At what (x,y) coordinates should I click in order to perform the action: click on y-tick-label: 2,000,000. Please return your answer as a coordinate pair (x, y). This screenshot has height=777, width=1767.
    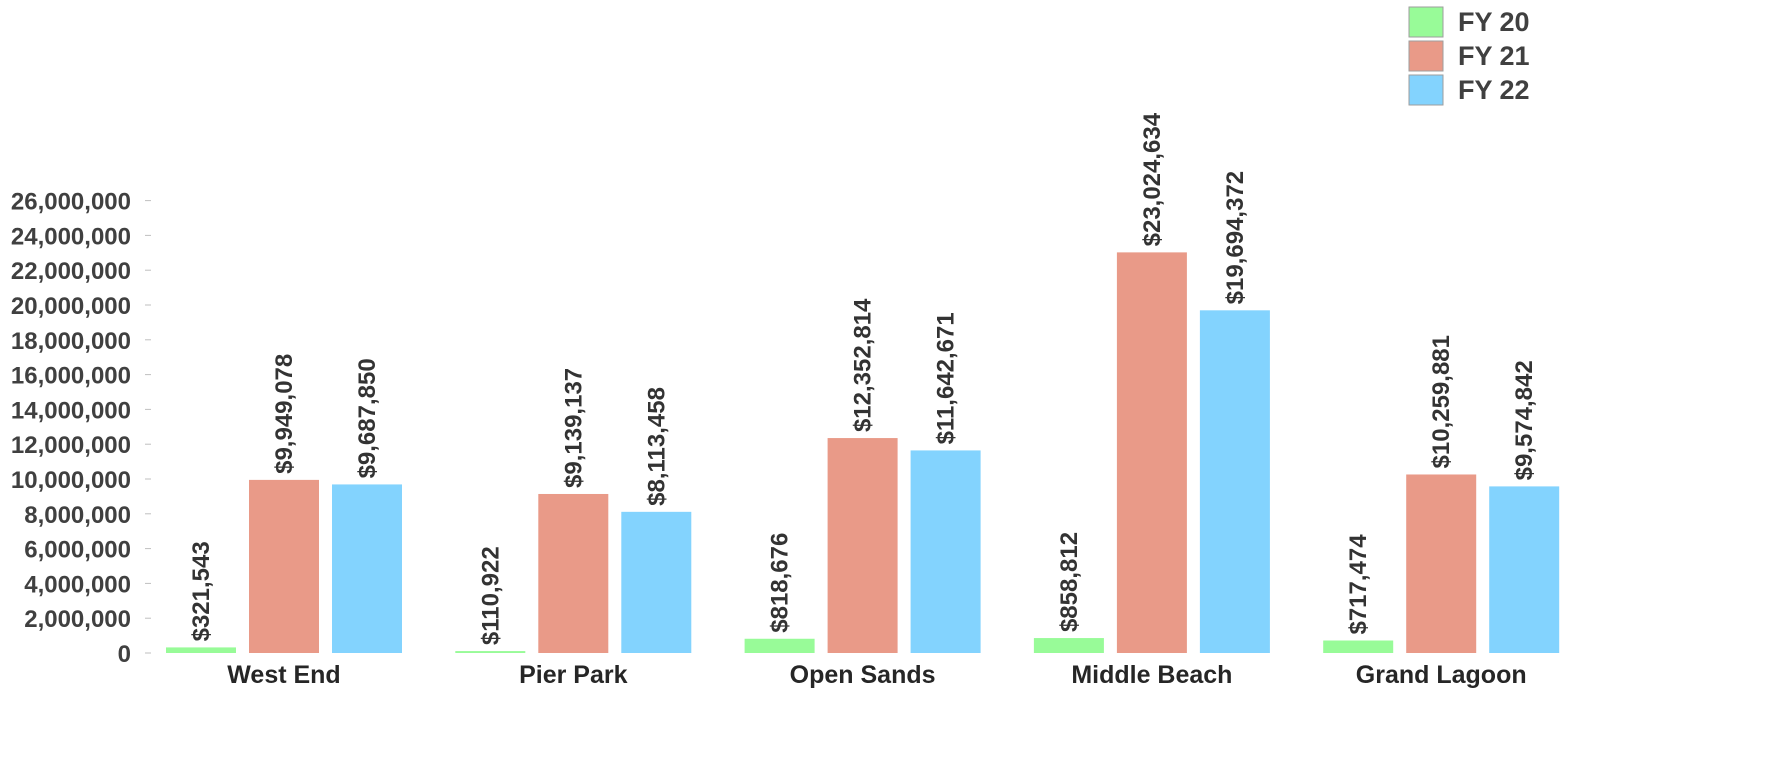
    Looking at the image, I should click on (77, 619).